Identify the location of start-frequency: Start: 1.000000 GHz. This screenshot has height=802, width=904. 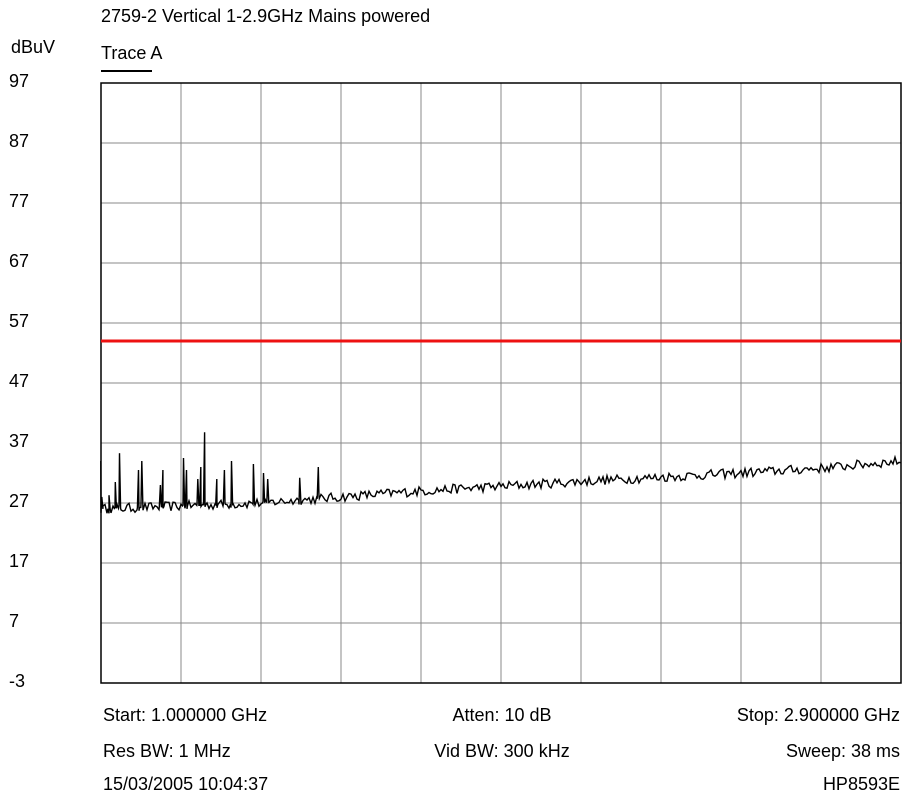
(185, 715).